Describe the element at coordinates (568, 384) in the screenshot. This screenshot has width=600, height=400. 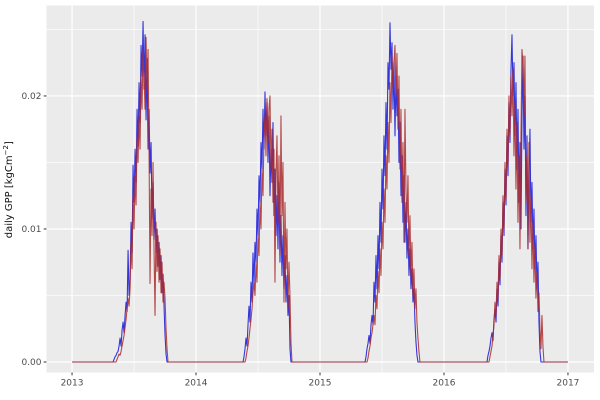
I see `x-tick-label: 2017` at that location.